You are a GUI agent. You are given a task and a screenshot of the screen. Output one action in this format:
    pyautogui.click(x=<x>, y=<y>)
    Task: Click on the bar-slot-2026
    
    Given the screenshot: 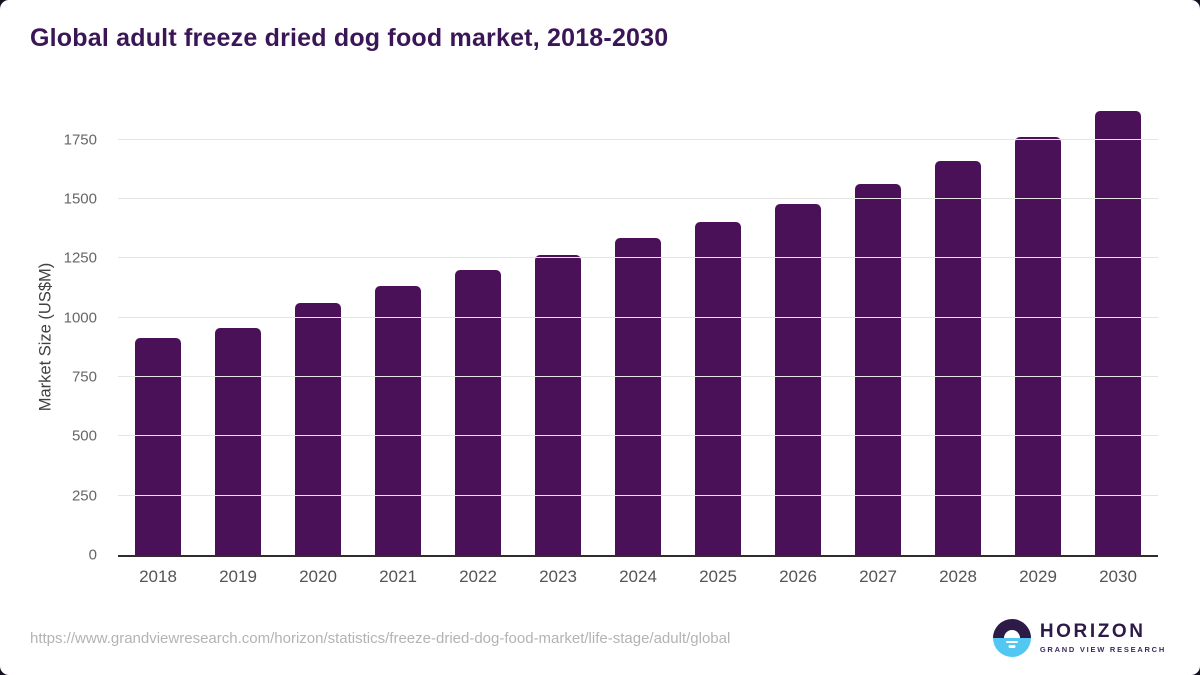 What is the action you would take?
    pyautogui.click(x=798, y=329)
    